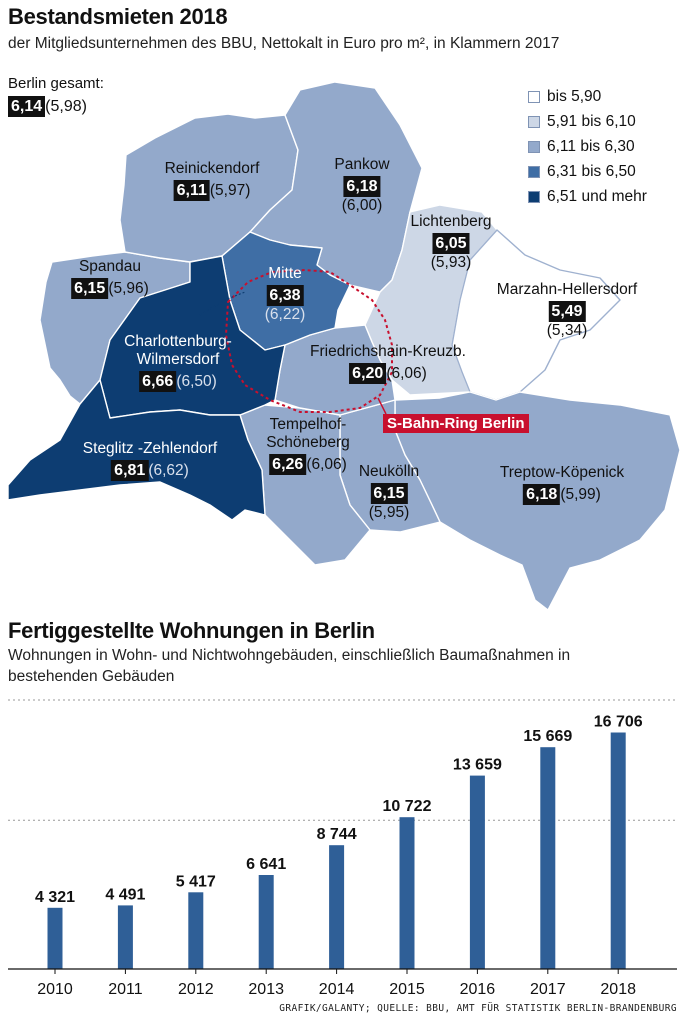 This screenshot has height=1024, width=685. I want to click on x-tick-label: 2011, so click(125, 989).